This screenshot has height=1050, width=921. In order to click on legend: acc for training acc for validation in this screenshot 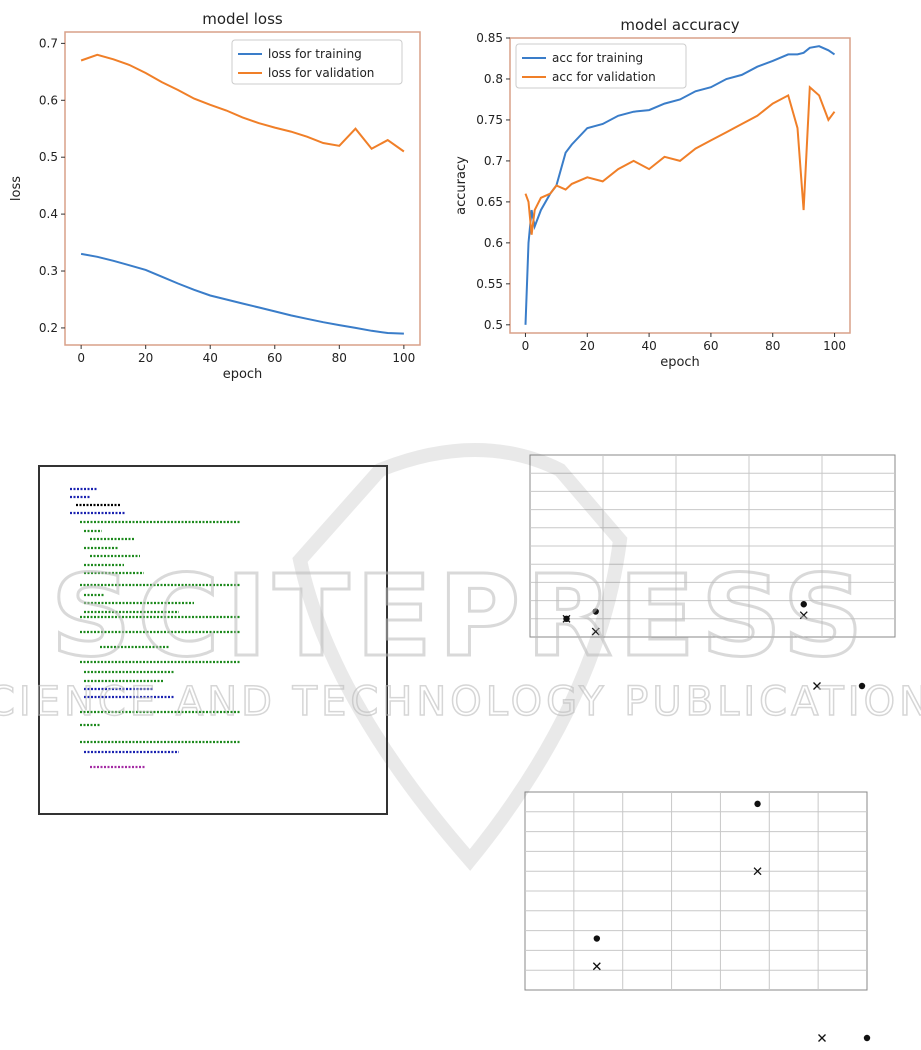, I will do `click(601, 66)`.